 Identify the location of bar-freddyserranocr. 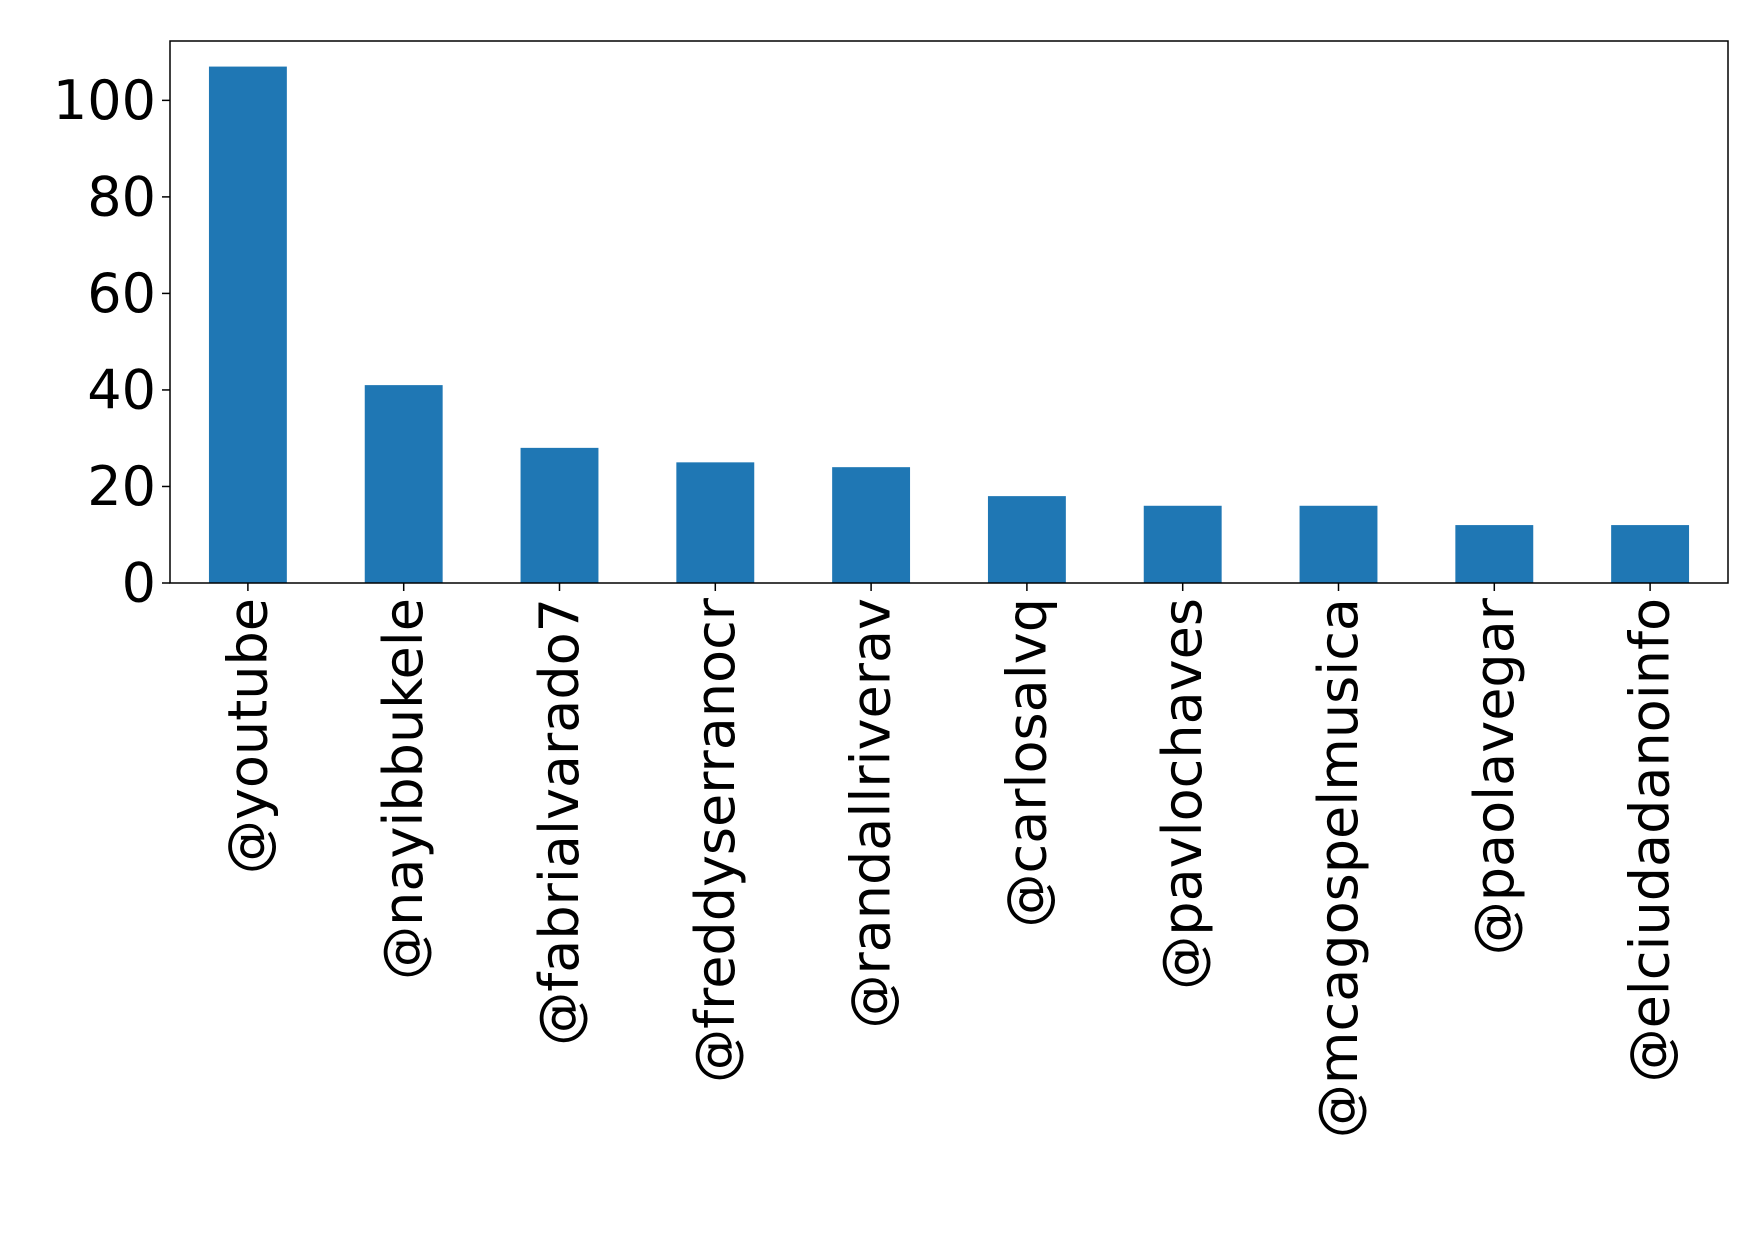
(715, 522).